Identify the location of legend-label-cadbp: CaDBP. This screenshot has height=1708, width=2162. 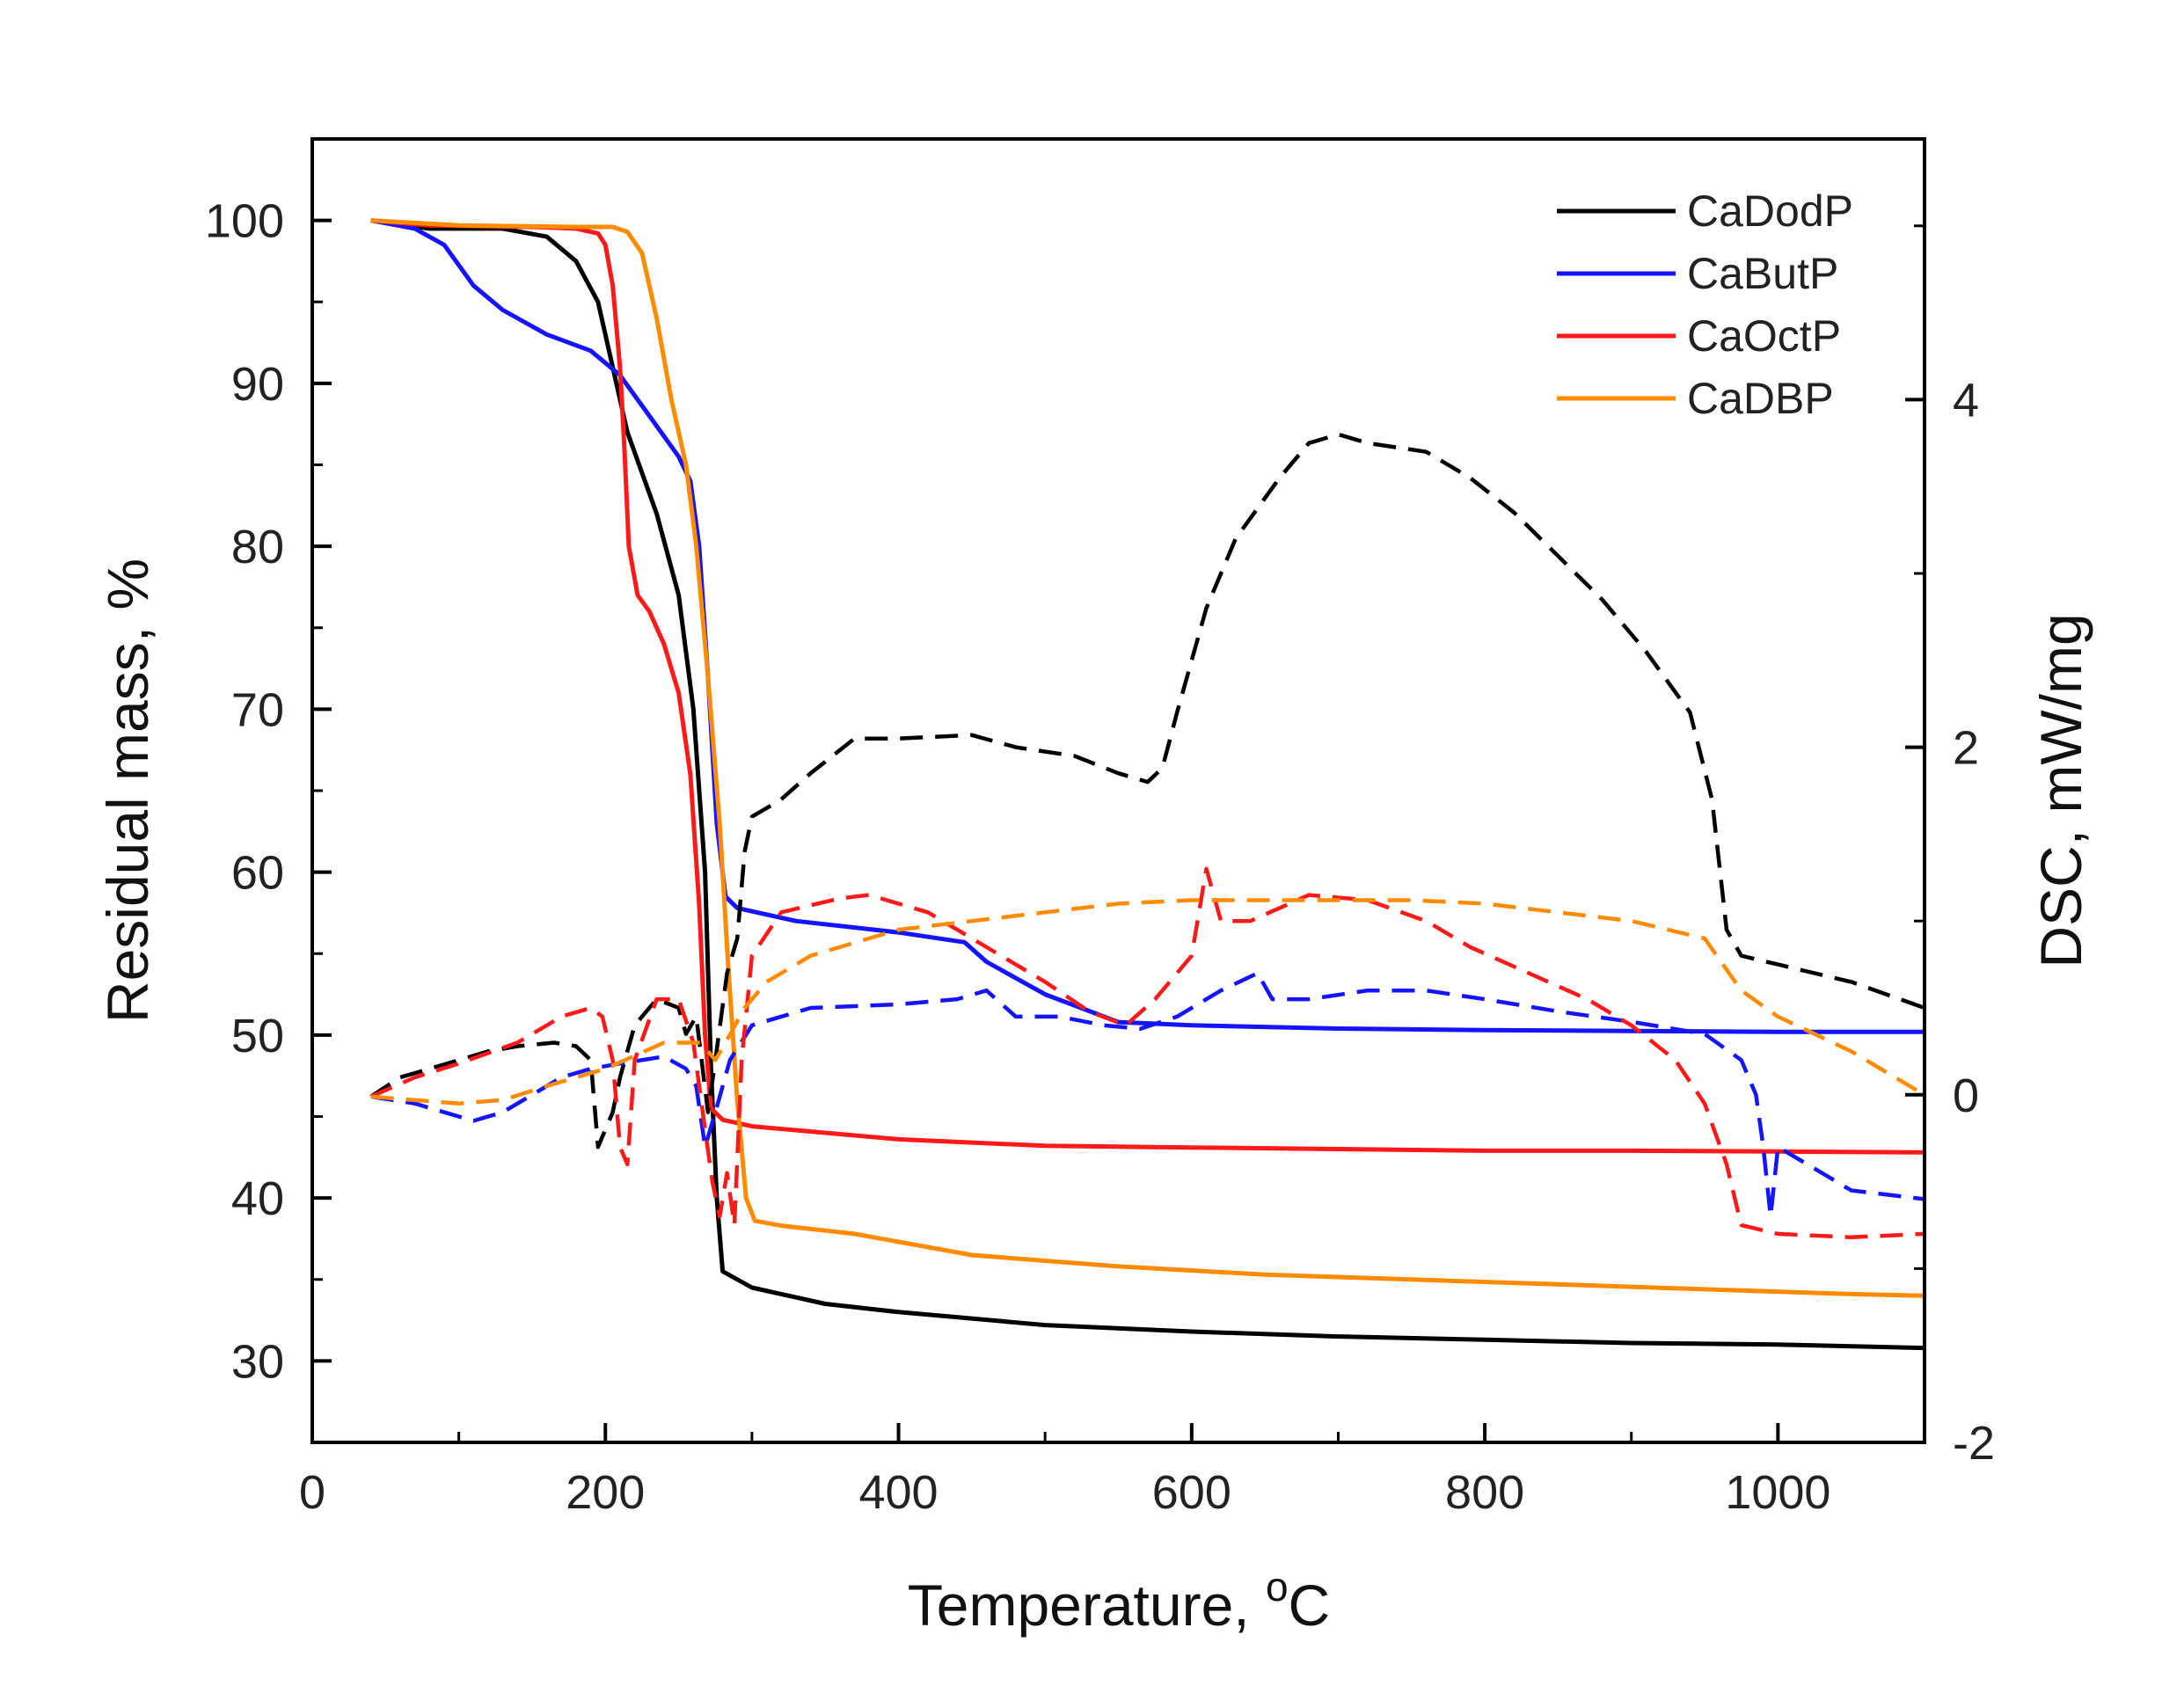
(1760, 398).